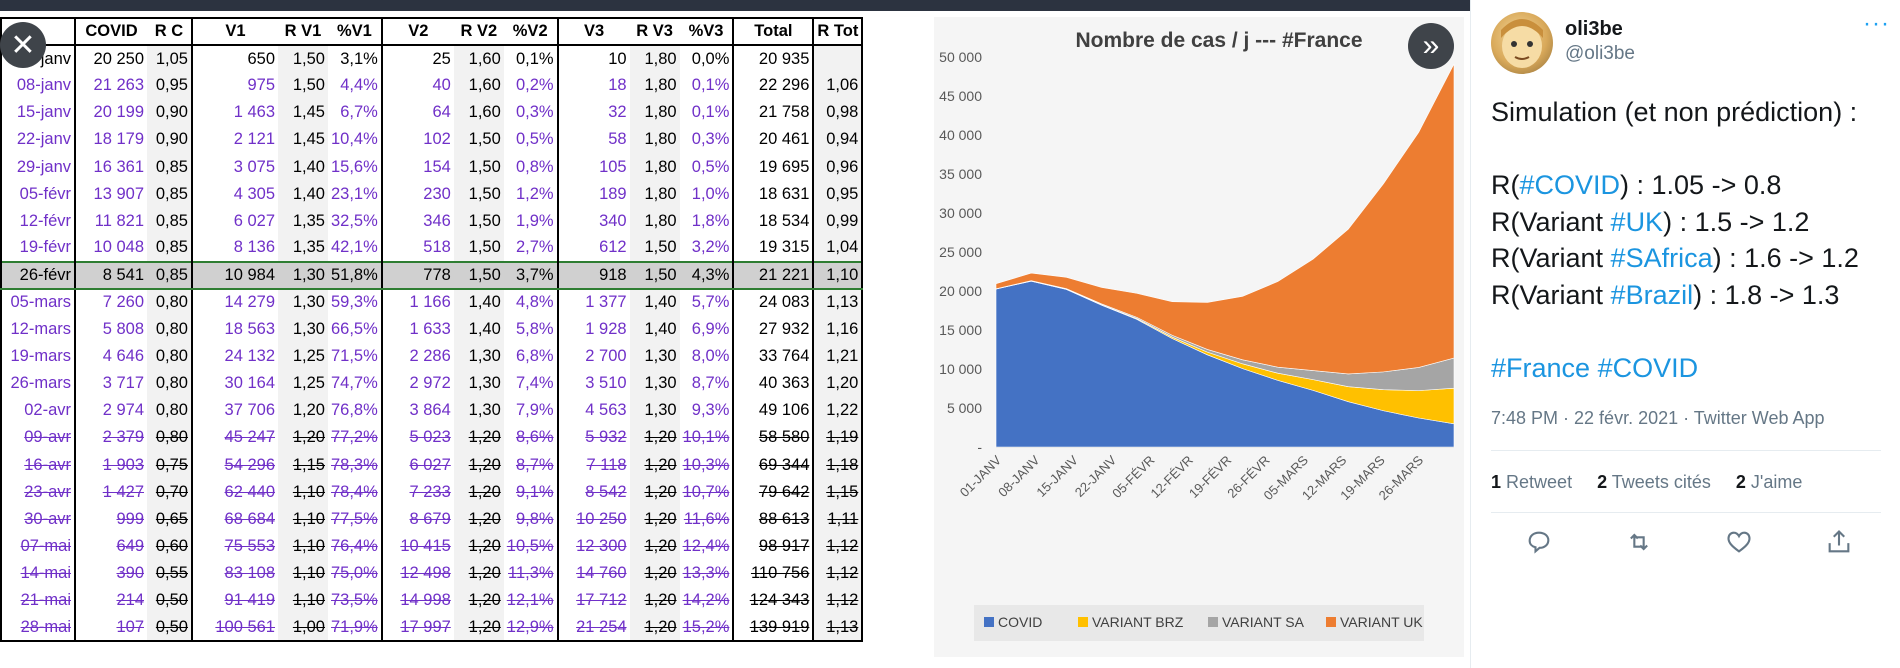  What do you see at coordinates (706, 464) in the screenshot?
I see `table-cell: 10,3%` at bounding box center [706, 464].